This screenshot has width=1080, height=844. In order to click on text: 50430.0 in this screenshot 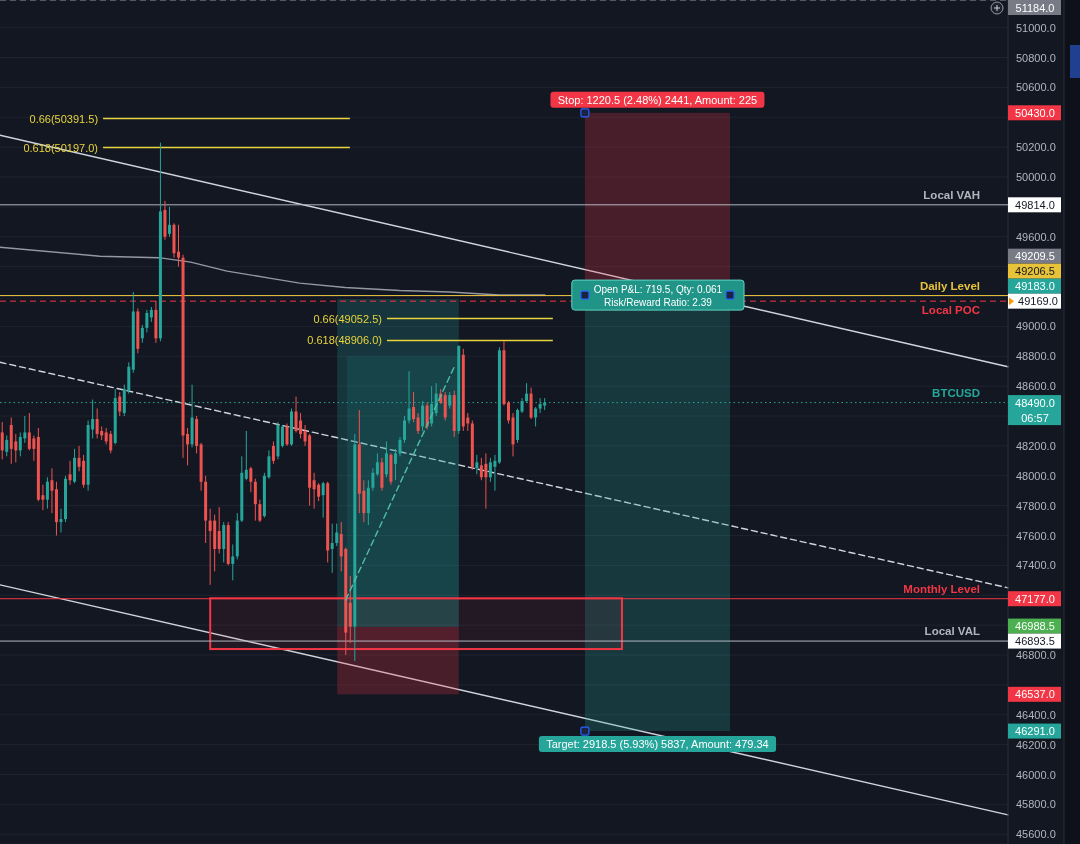, I will do `click(1035, 112)`.